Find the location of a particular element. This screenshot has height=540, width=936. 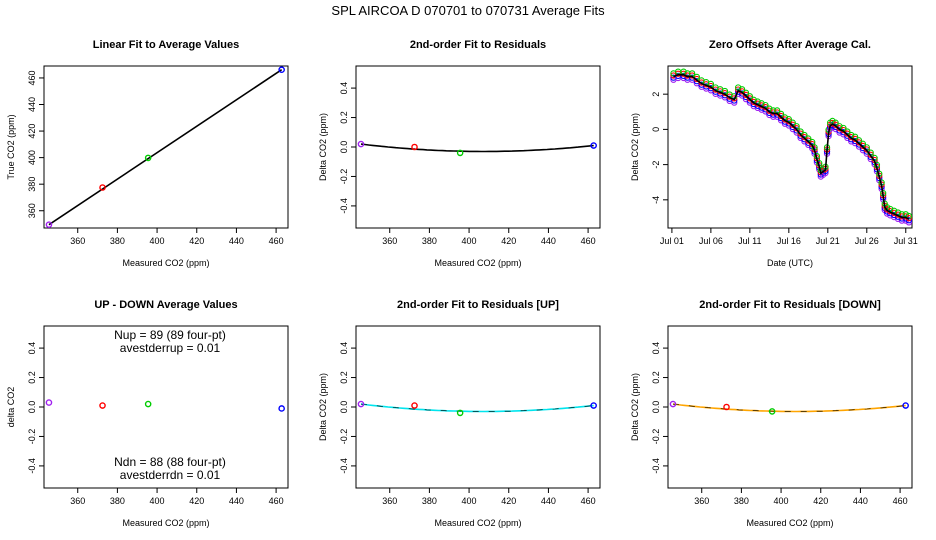

series-line is located at coordinates (791, 147).